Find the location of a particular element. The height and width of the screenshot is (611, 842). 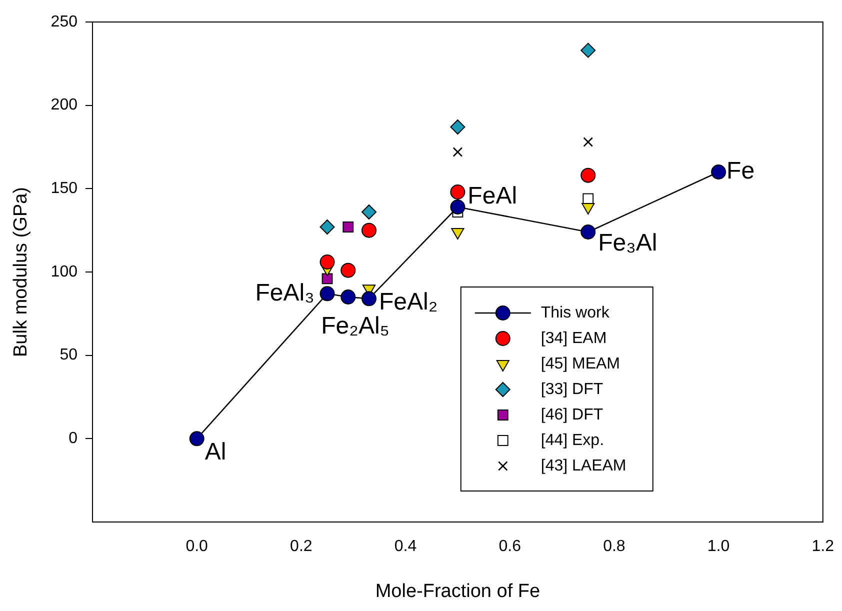

y-tick-label: 200 is located at coordinates (64, 105).